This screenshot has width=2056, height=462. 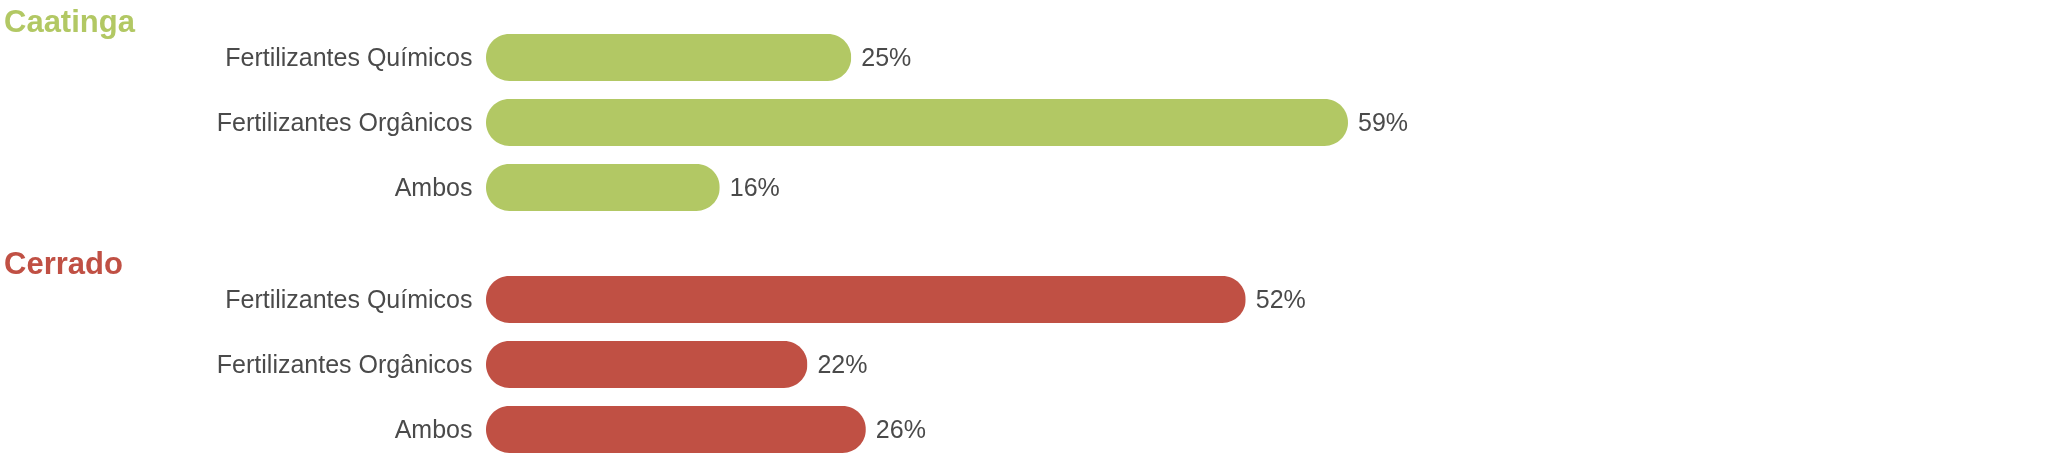 I want to click on text: Caatinga, so click(x=70, y=21).